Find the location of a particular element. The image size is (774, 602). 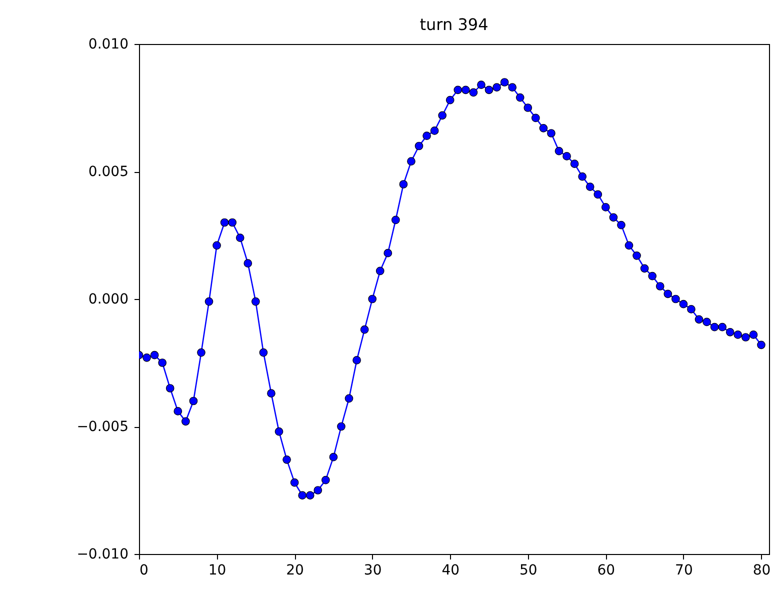

y-tick-label: −0.005 is located at coordinates (102, 427).